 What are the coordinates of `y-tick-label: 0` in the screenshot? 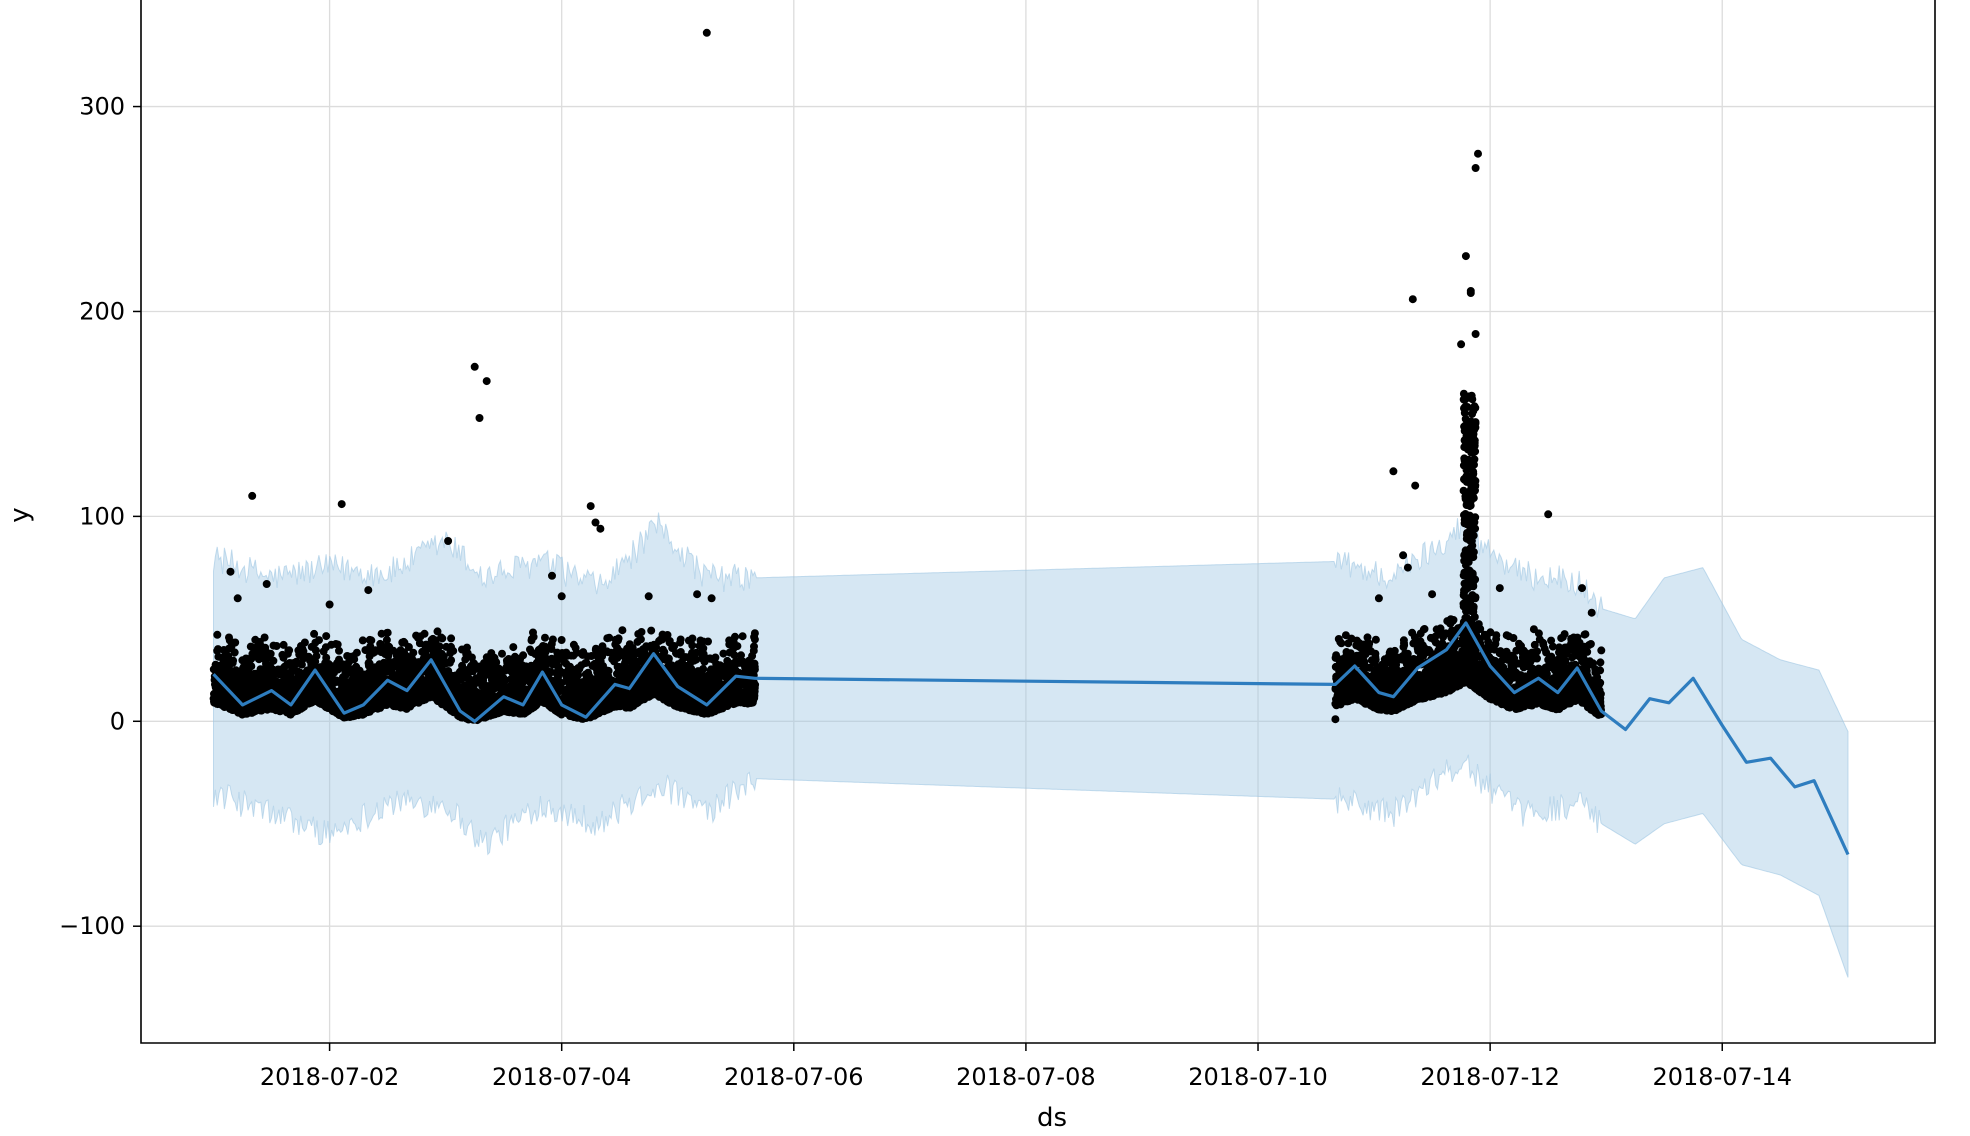 It's located at (117, 721).